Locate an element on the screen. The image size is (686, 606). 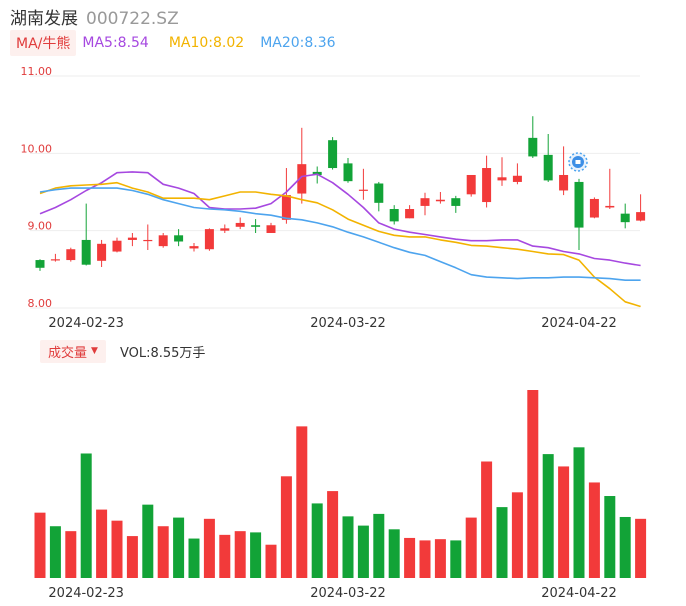
ma20-line is located at coordinates (340, 234).